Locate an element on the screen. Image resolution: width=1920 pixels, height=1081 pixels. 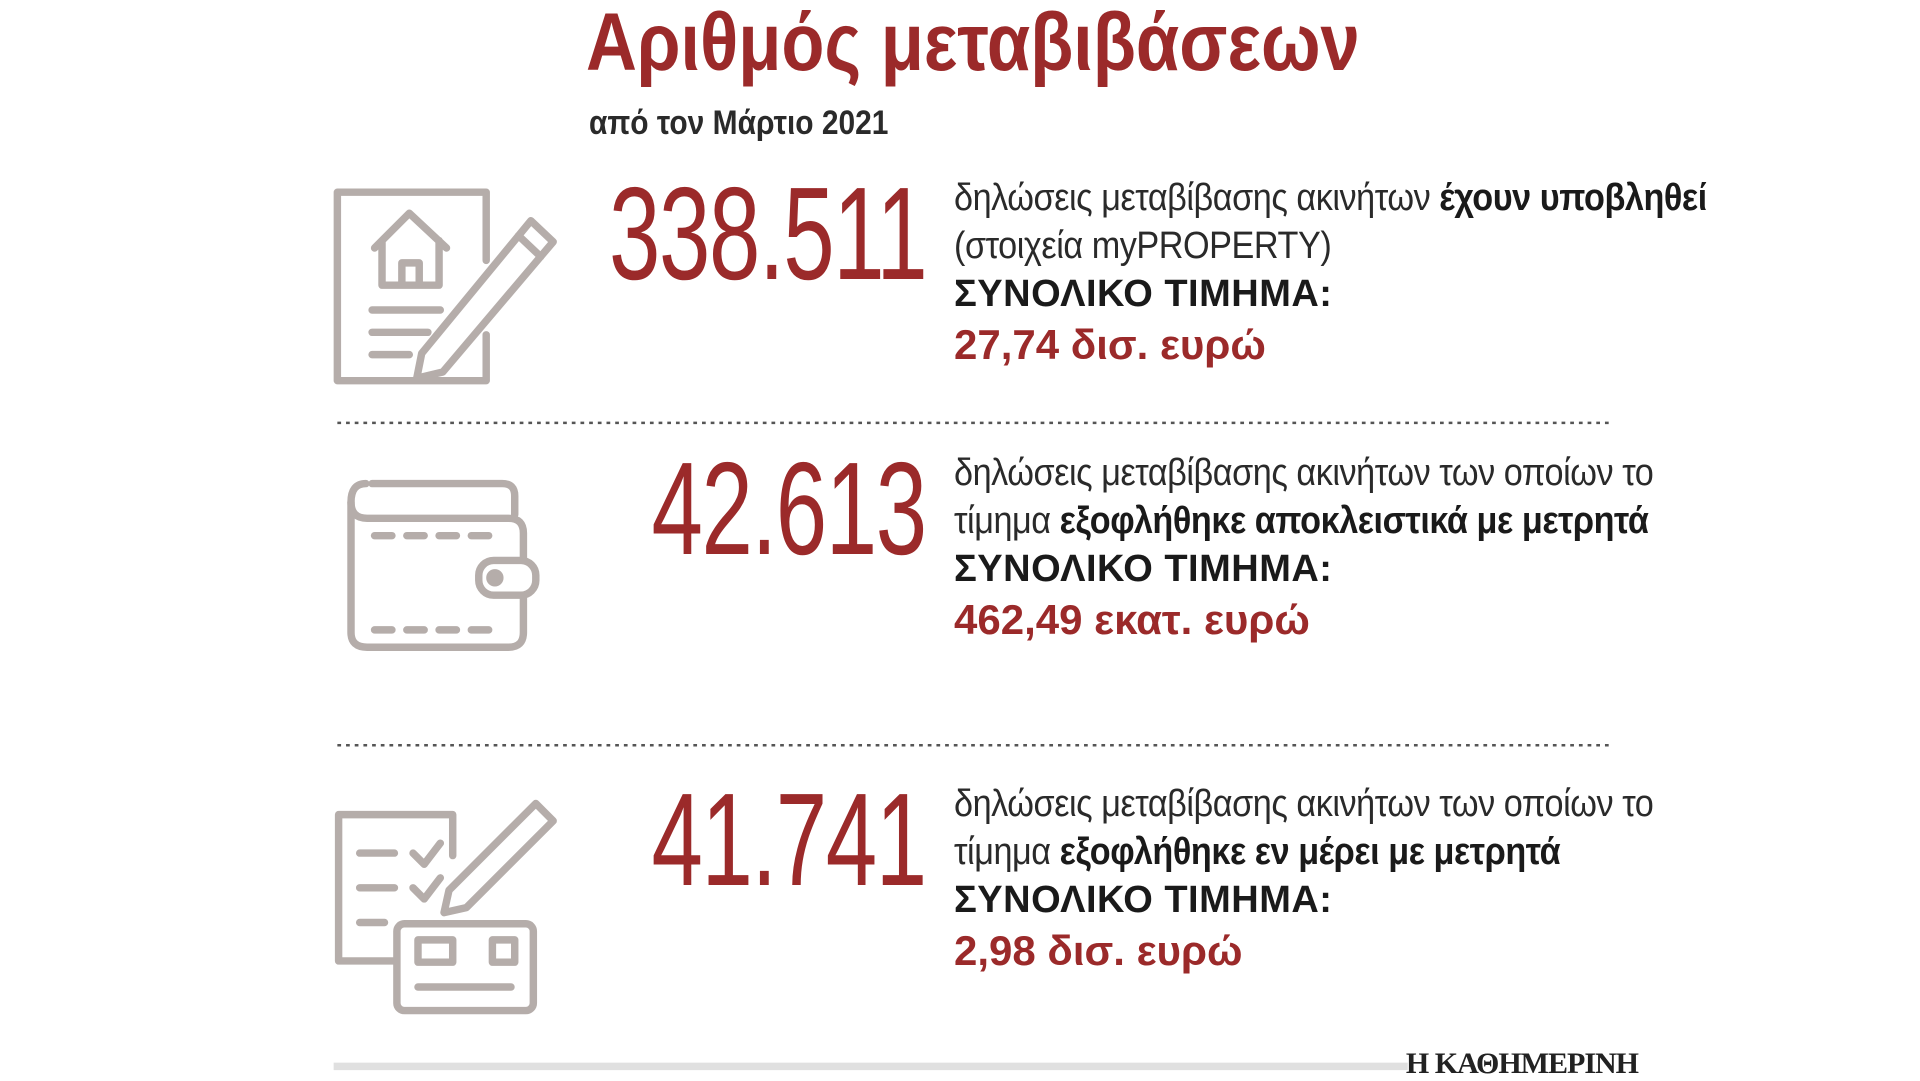
total-value: 2,98 δισ. ευρώ is located at coordinates (1098, 950).